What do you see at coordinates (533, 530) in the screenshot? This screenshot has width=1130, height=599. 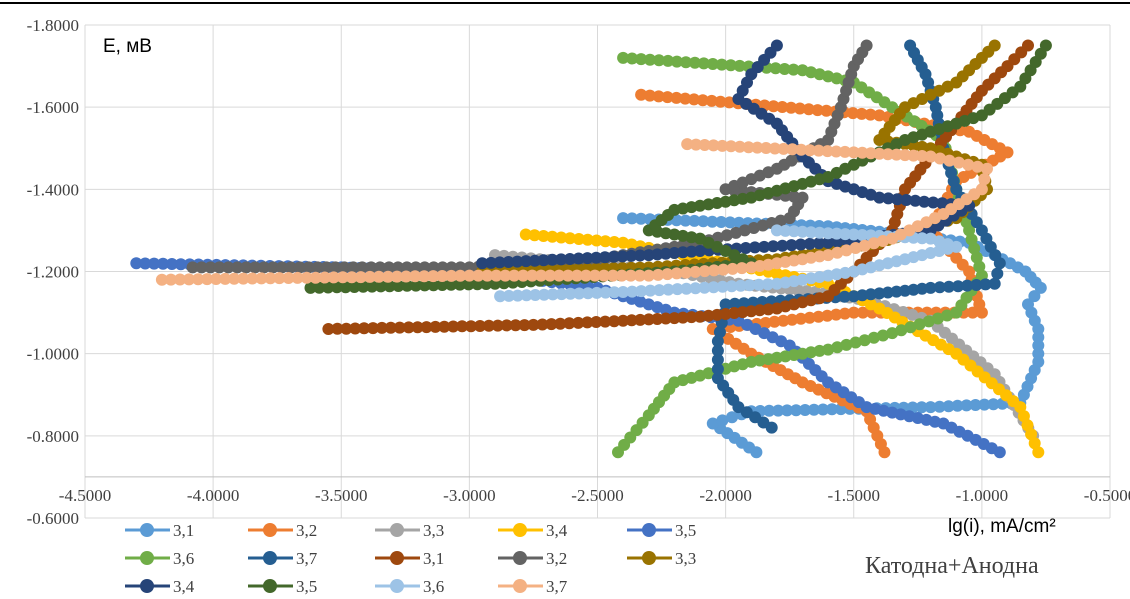 I see `legend-item: 3,4` at bounding box center [533, 530].